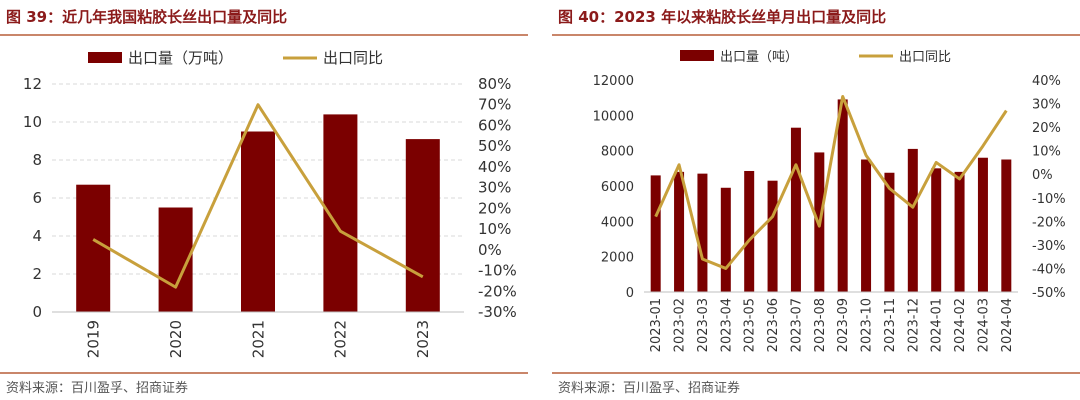 This screenshot has height=400, width=1080. What do you see at coordinates (180, 58) in the screenshot?
I see `legend-label-bar: 出口量（万吨）` at bounding box center [180, 58].